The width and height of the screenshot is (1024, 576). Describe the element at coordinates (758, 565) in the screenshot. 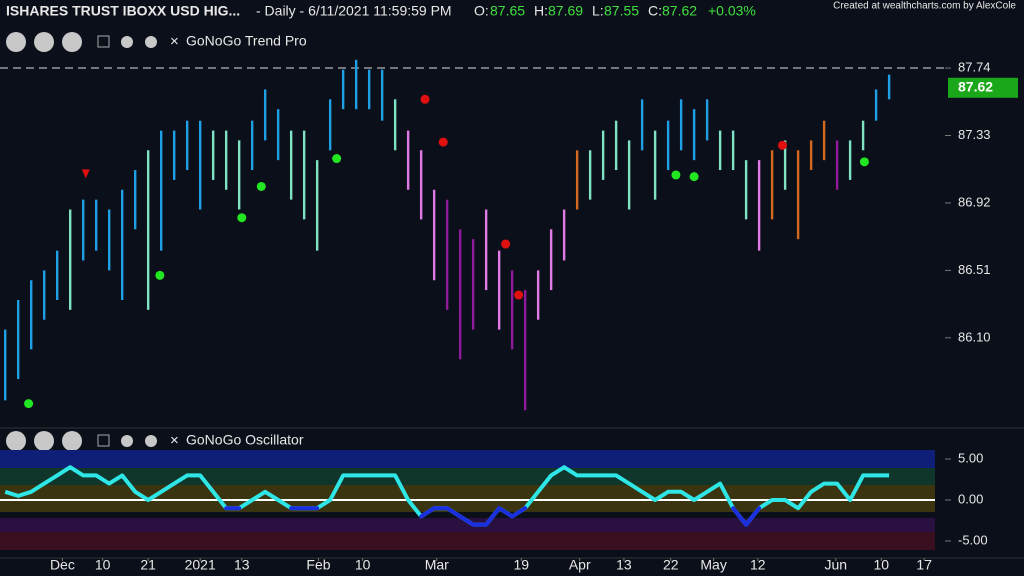

I see `x-tick-label: 12` at that location.